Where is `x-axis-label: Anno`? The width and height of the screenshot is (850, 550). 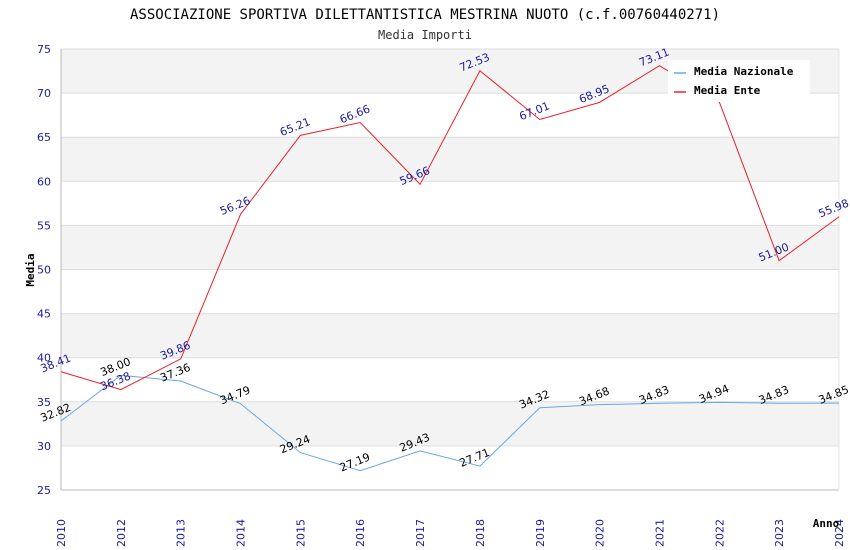
x-axis-label: Anno is located at coordinates (826, 523).